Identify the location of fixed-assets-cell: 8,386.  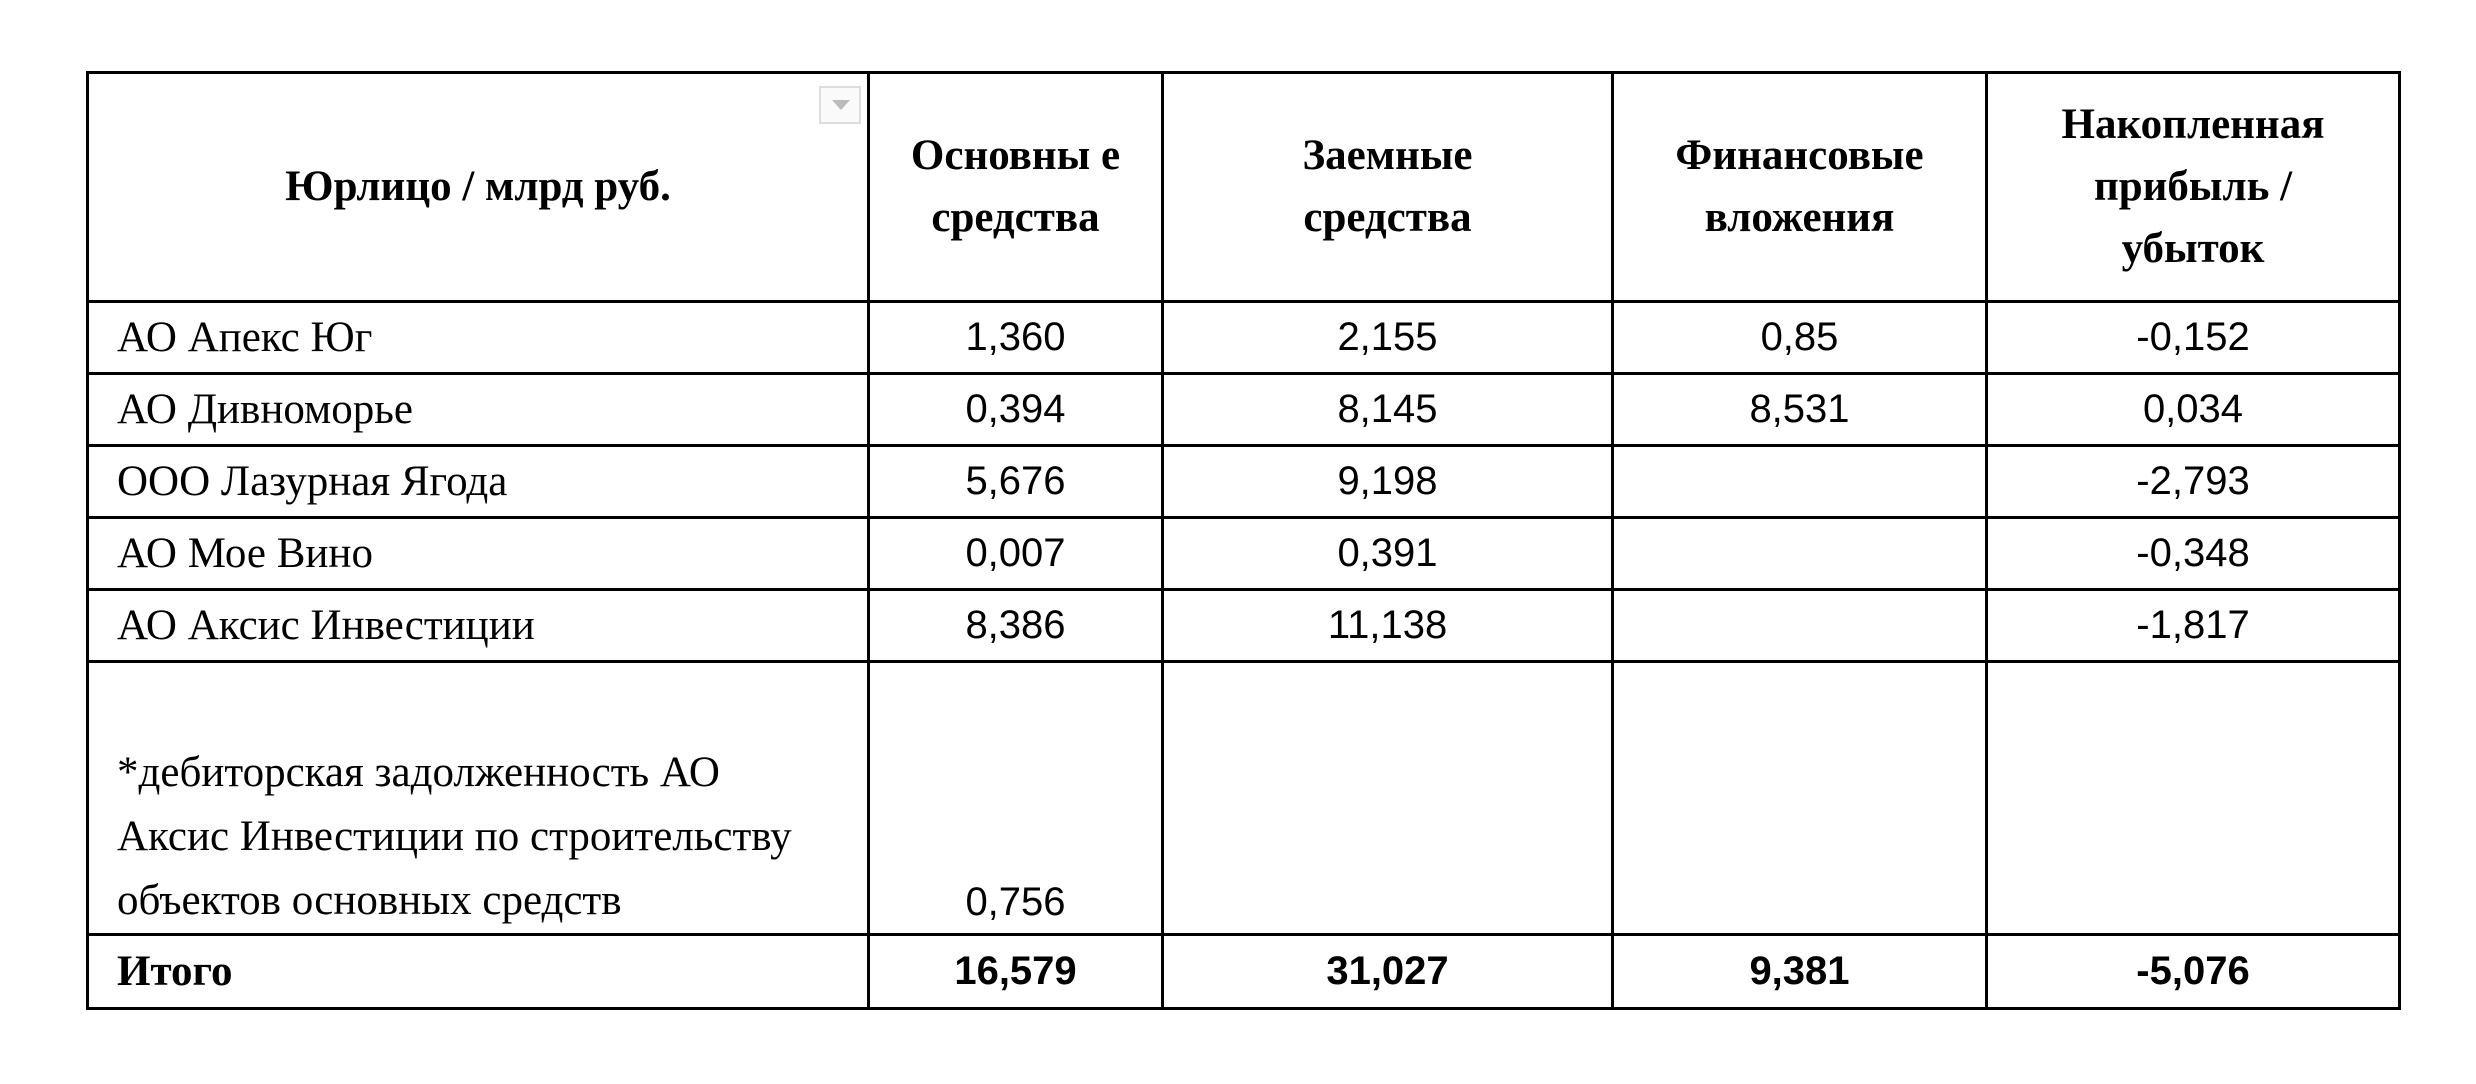
(1015, 625).